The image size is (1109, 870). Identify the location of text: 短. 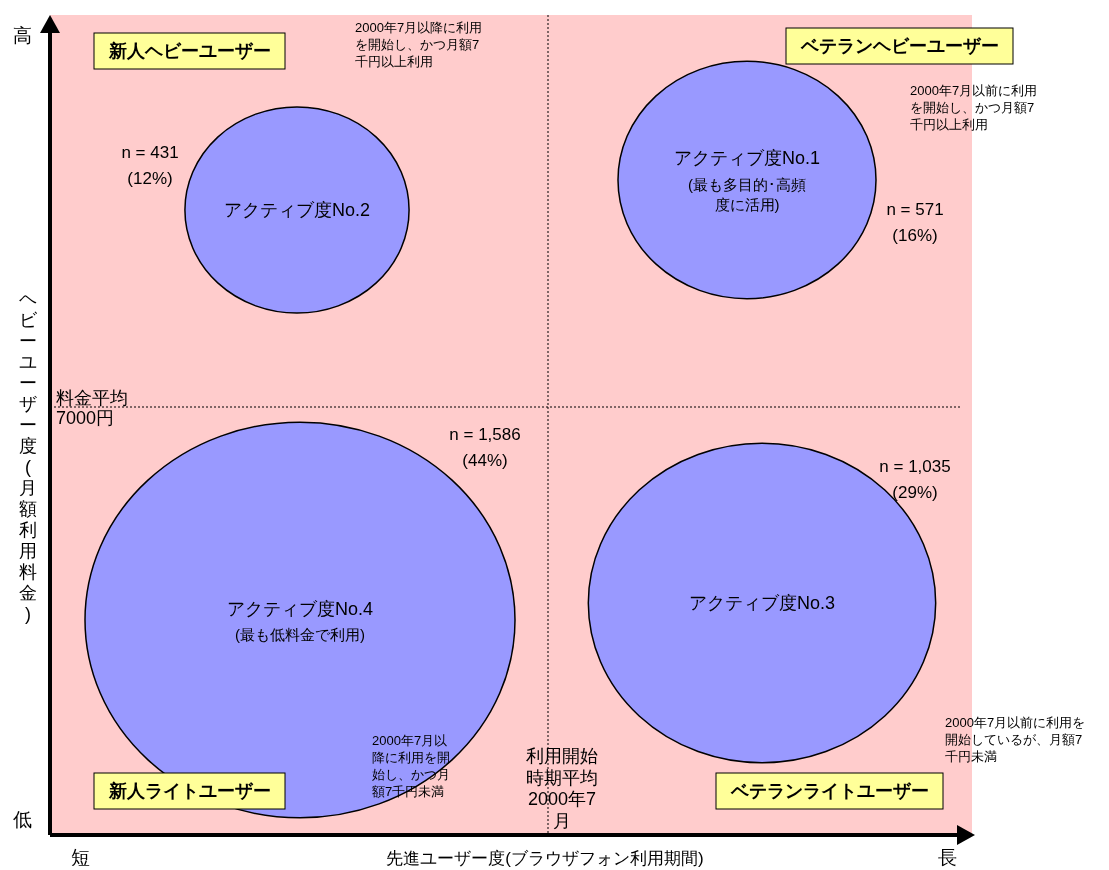
(80, 857).